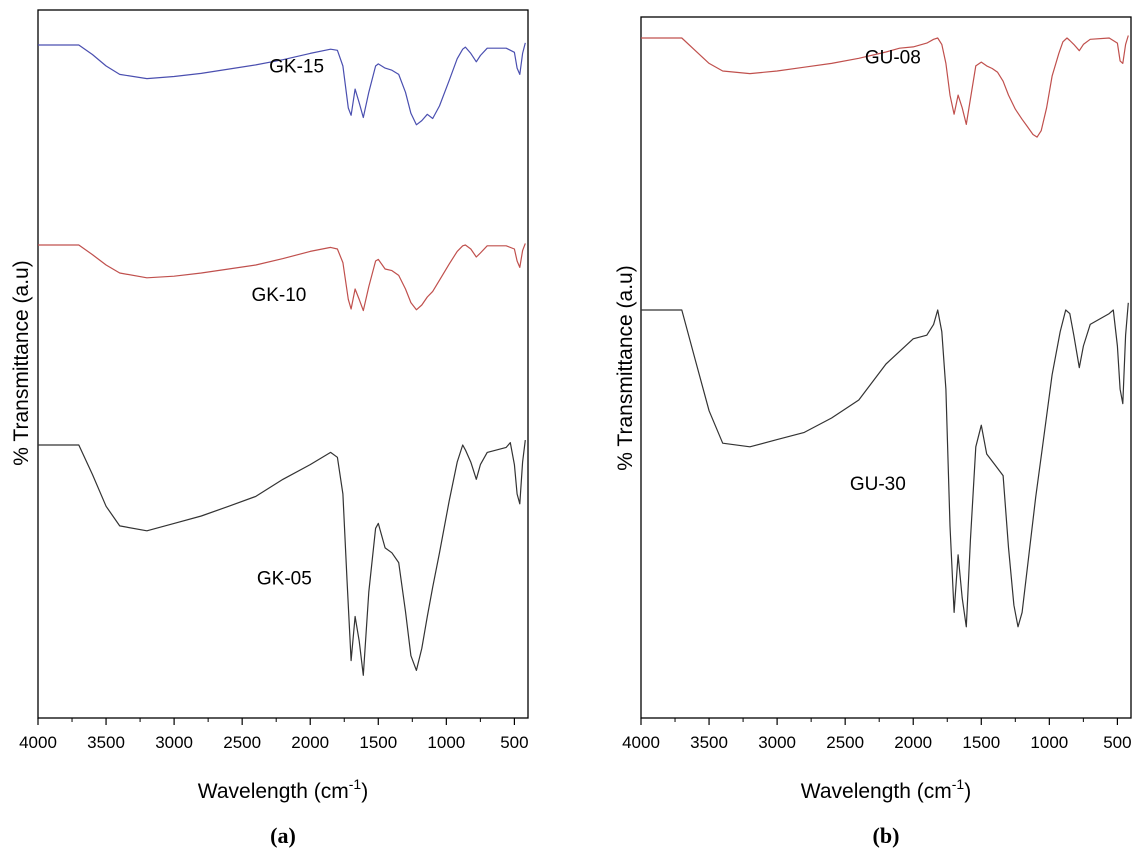 Image resolution: width=1135 pixels, height=853 pixels. What do you see at coordinates (886, 835) in the screenshot?
I see `panel-label: (b)` at bounding box center [886, 835].